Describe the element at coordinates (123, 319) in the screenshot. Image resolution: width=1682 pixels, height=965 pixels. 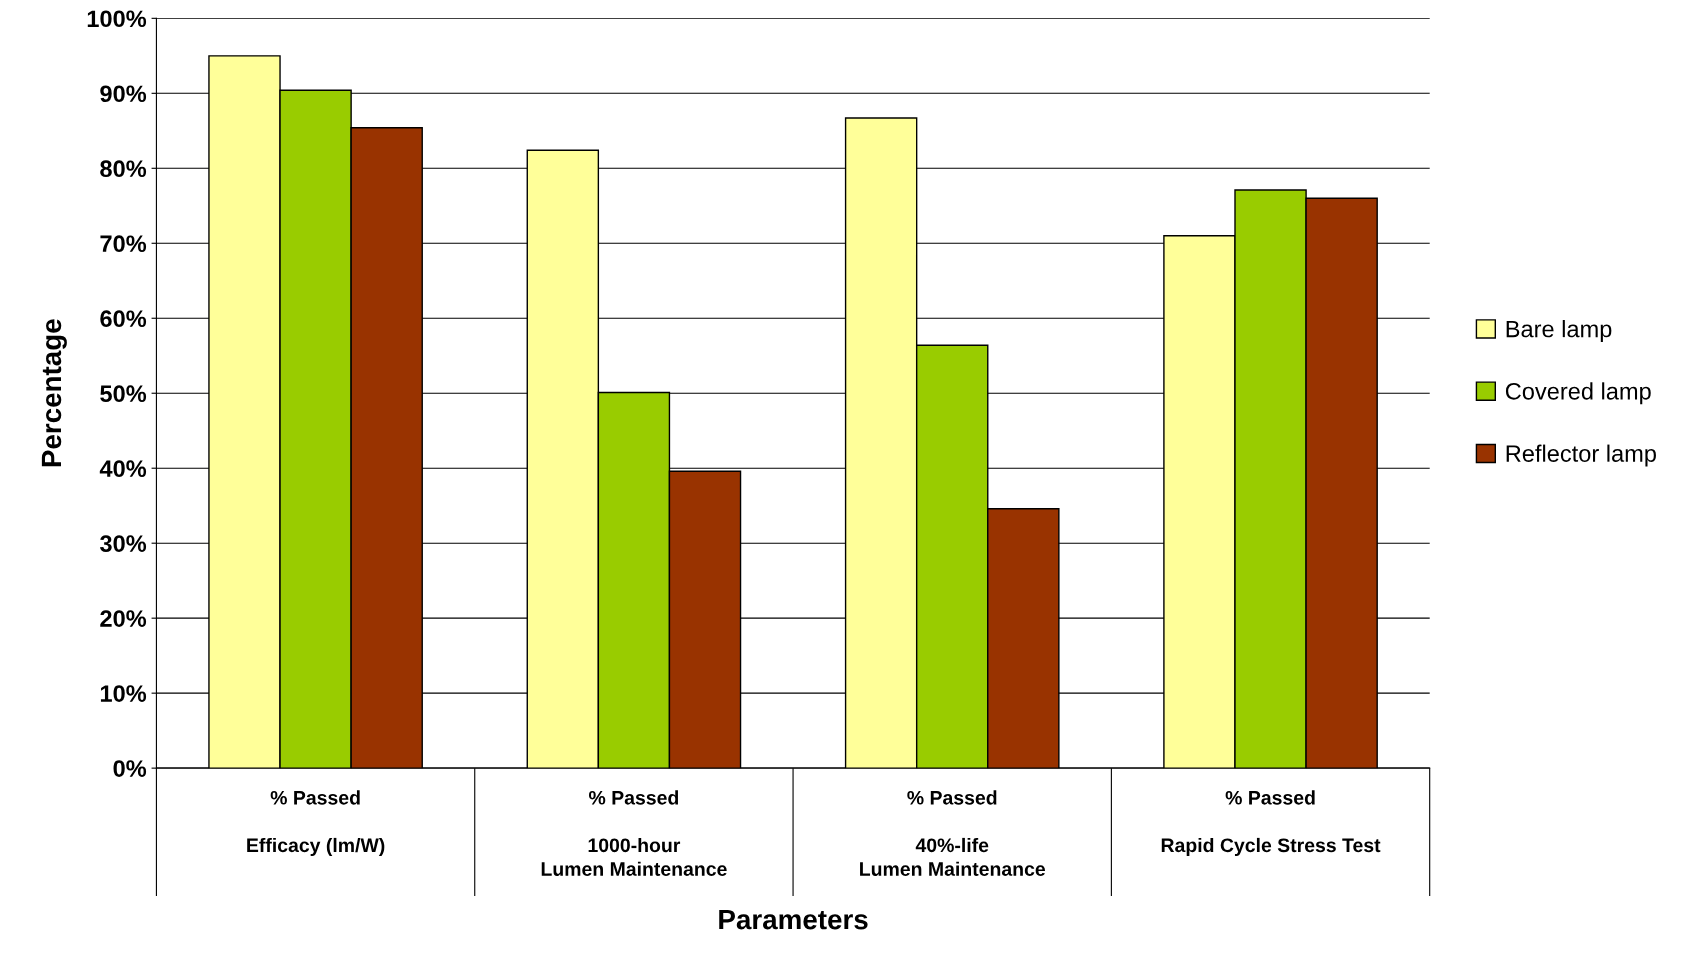
I see `y-tick-label: 60%` at that location.